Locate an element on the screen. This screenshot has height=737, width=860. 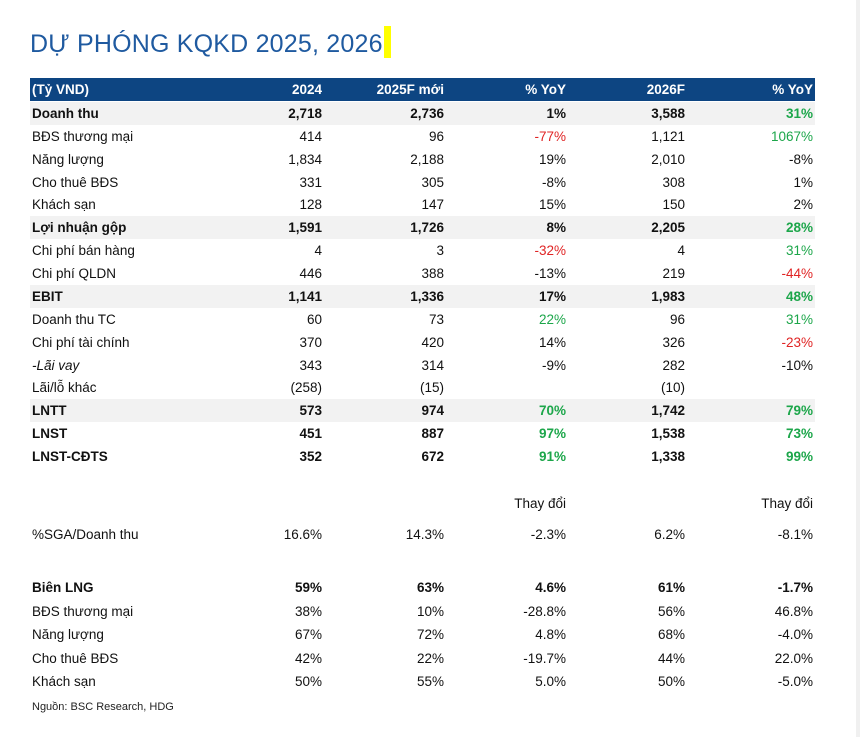
table-cell: 887 is located at coordinates (432, 434).